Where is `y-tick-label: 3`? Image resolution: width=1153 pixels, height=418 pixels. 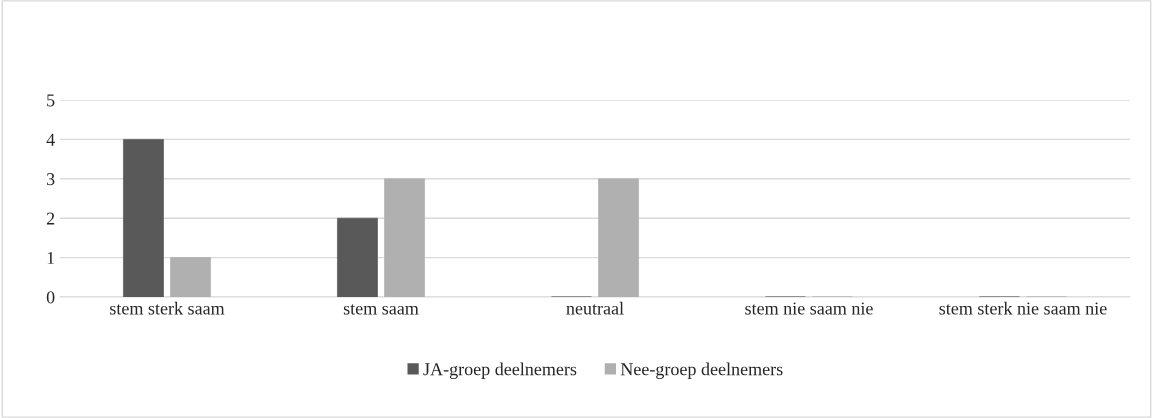
y-tick-label: 3 is located at coordinates (50, 179).